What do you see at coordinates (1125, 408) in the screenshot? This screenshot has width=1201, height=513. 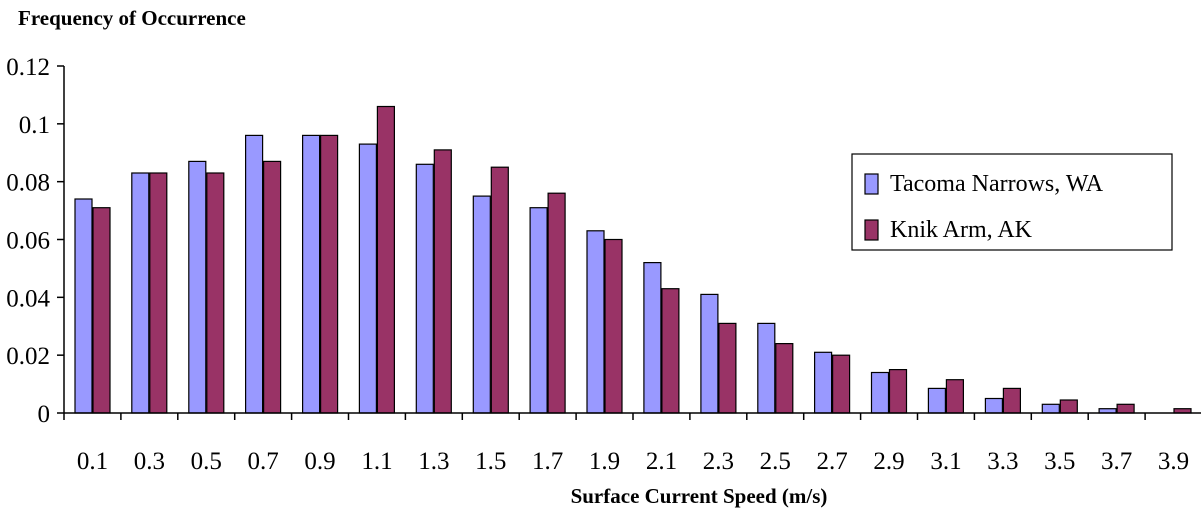 I see `bar-s2-3.7` at bounding box center [1125, 408].